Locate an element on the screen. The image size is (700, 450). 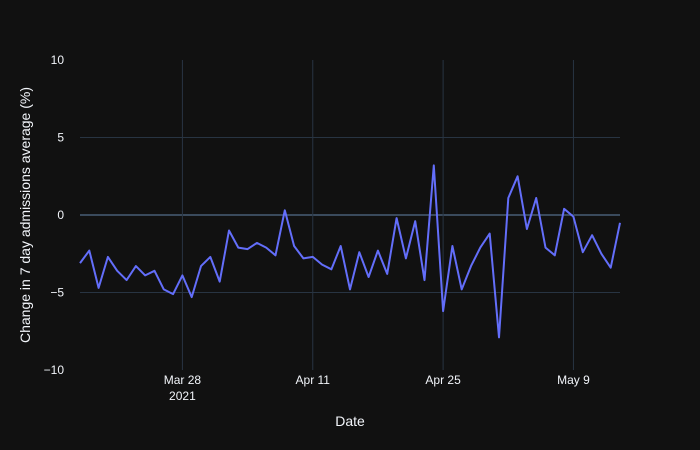
y-tick-label: −5 is located at coordinates (57, 293).